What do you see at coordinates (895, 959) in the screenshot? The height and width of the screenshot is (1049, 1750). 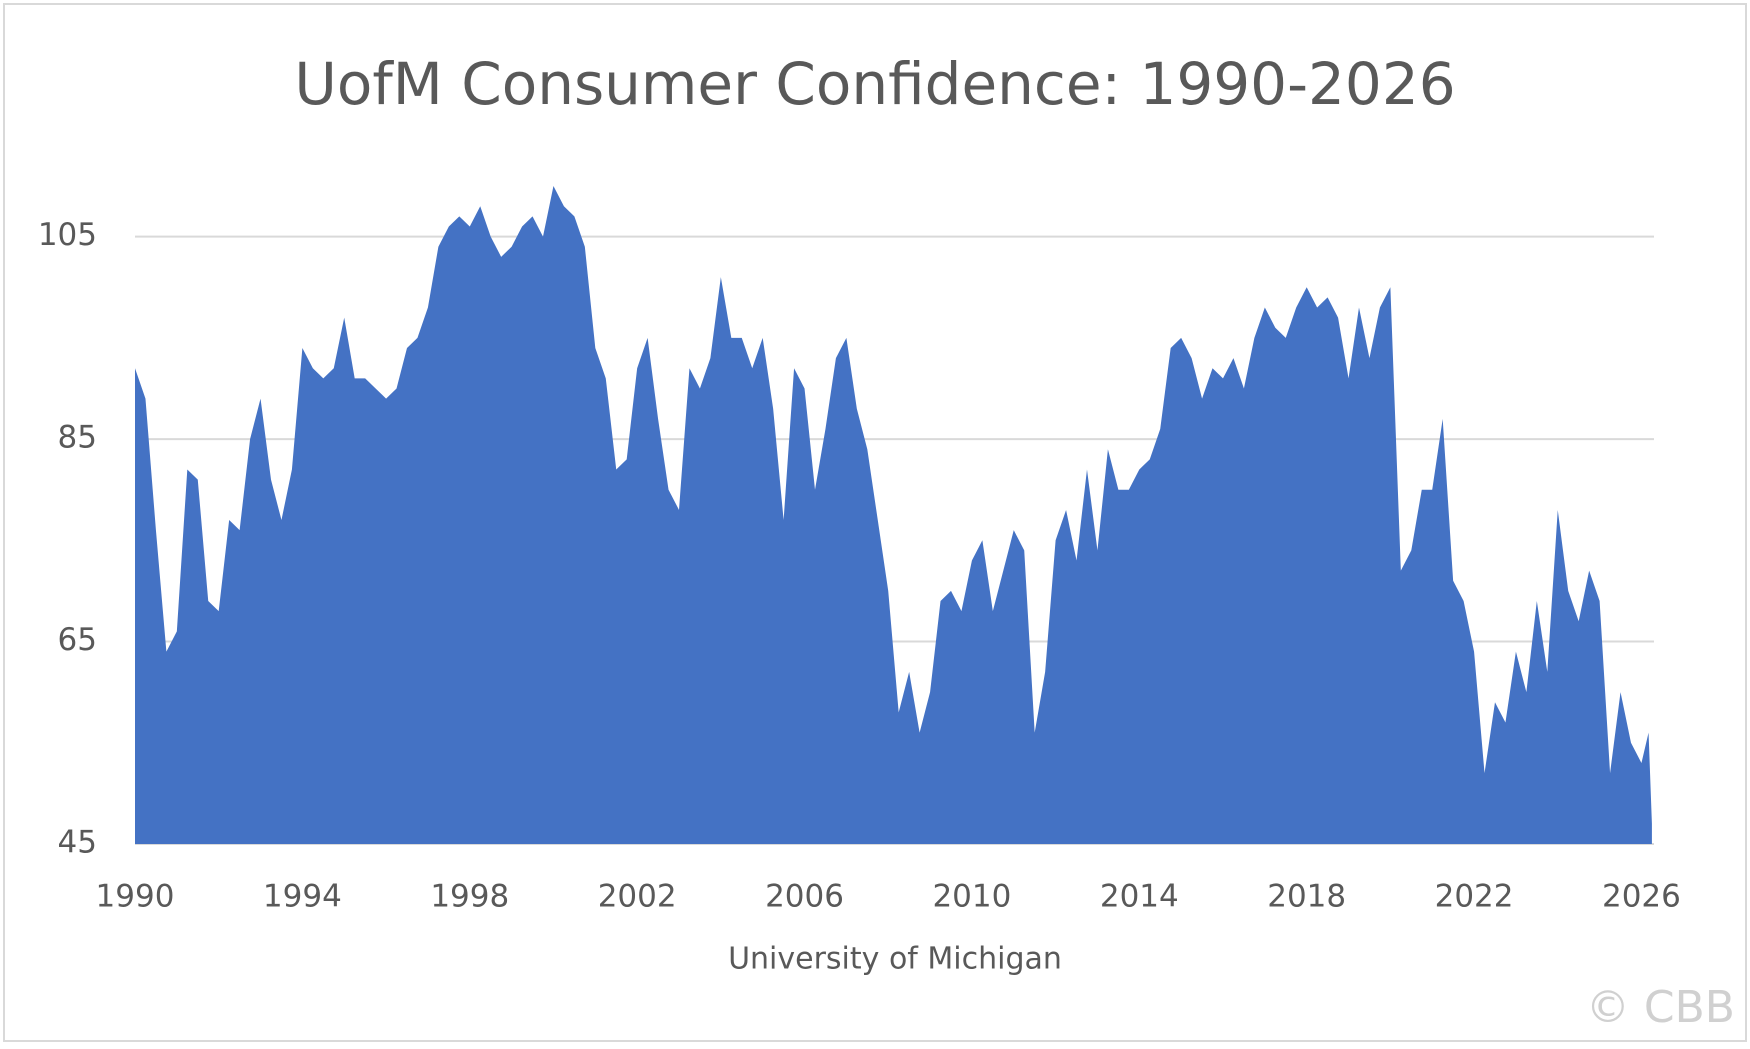 I see `x-axis-label: University of Michigan` at bounding box center [895, 959].